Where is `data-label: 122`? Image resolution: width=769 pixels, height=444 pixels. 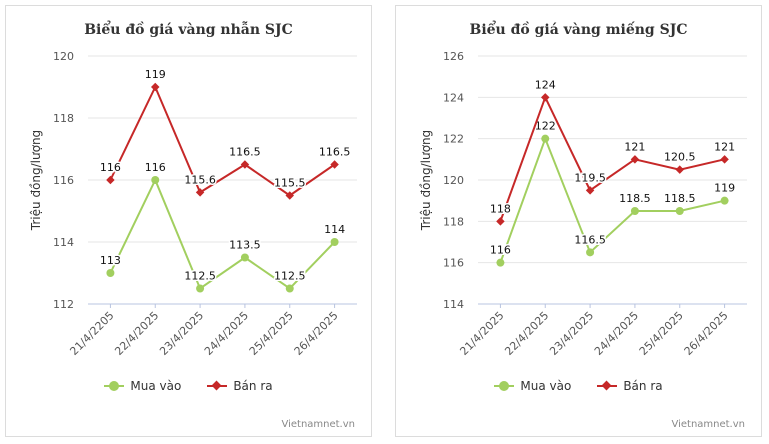 data-label: 122 is located at coordinates (545, 126).